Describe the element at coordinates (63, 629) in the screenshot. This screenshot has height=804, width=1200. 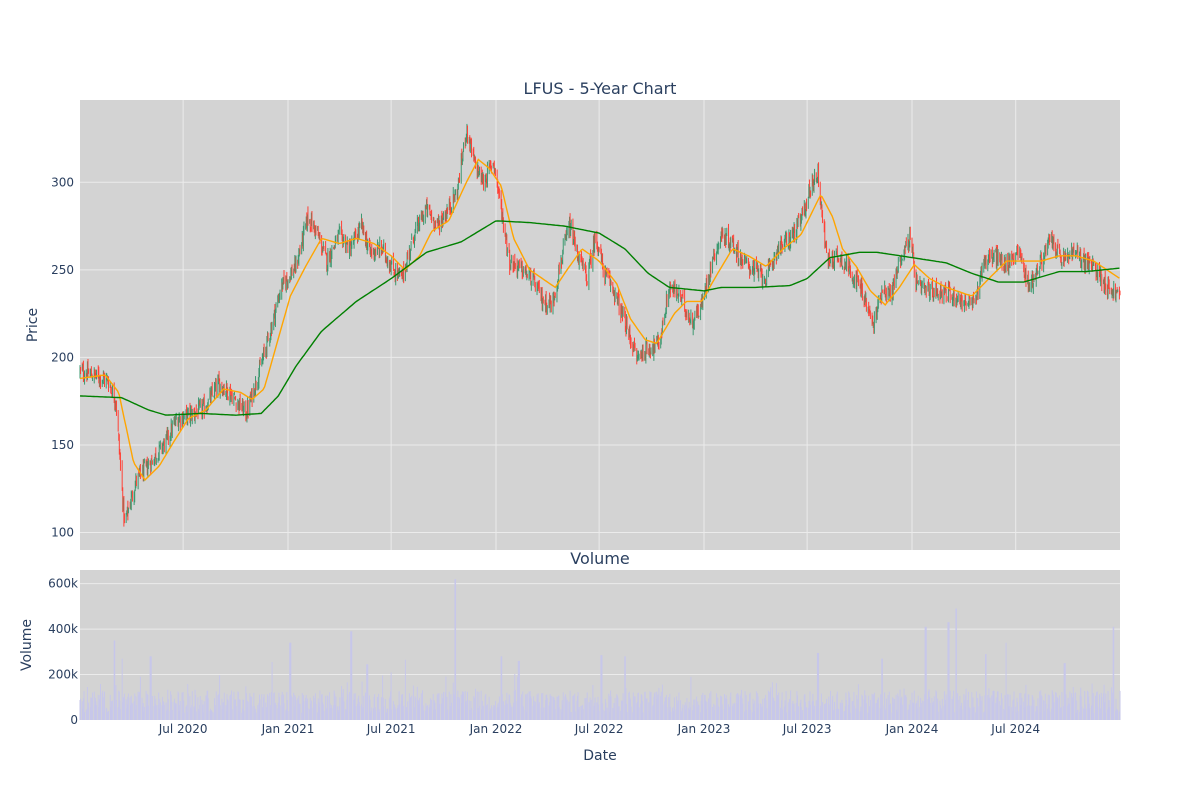
I see `volume-y-tick-label: 400k` at that location.